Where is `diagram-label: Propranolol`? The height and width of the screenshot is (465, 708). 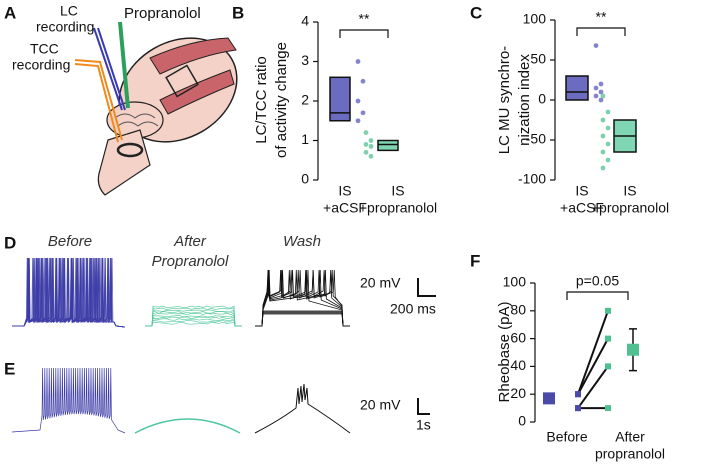
diagram-label: Propranolol is located at coordinates (162, 13).